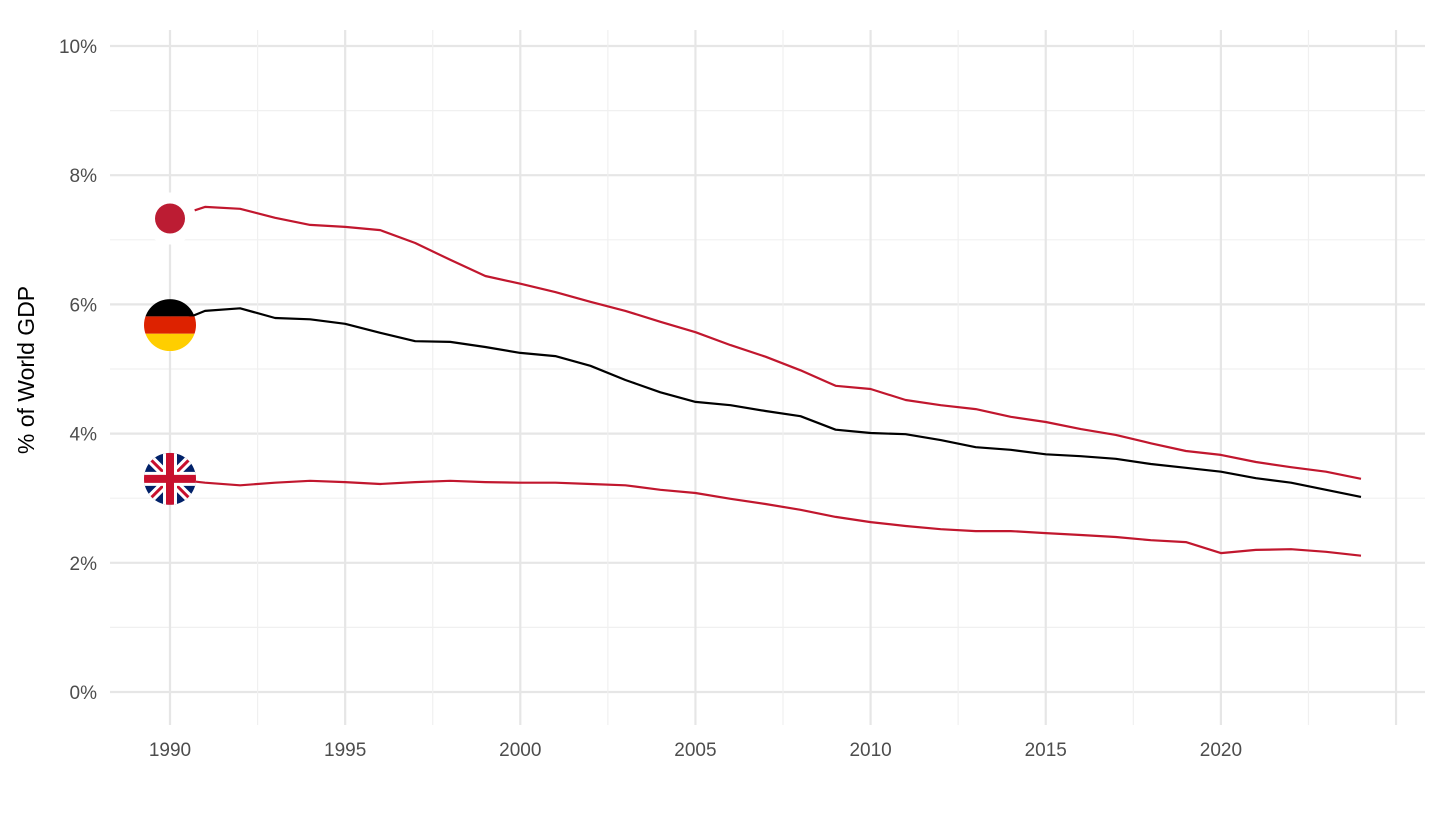  I want to click on x-tick-label: 2015, so click(1046, 750).